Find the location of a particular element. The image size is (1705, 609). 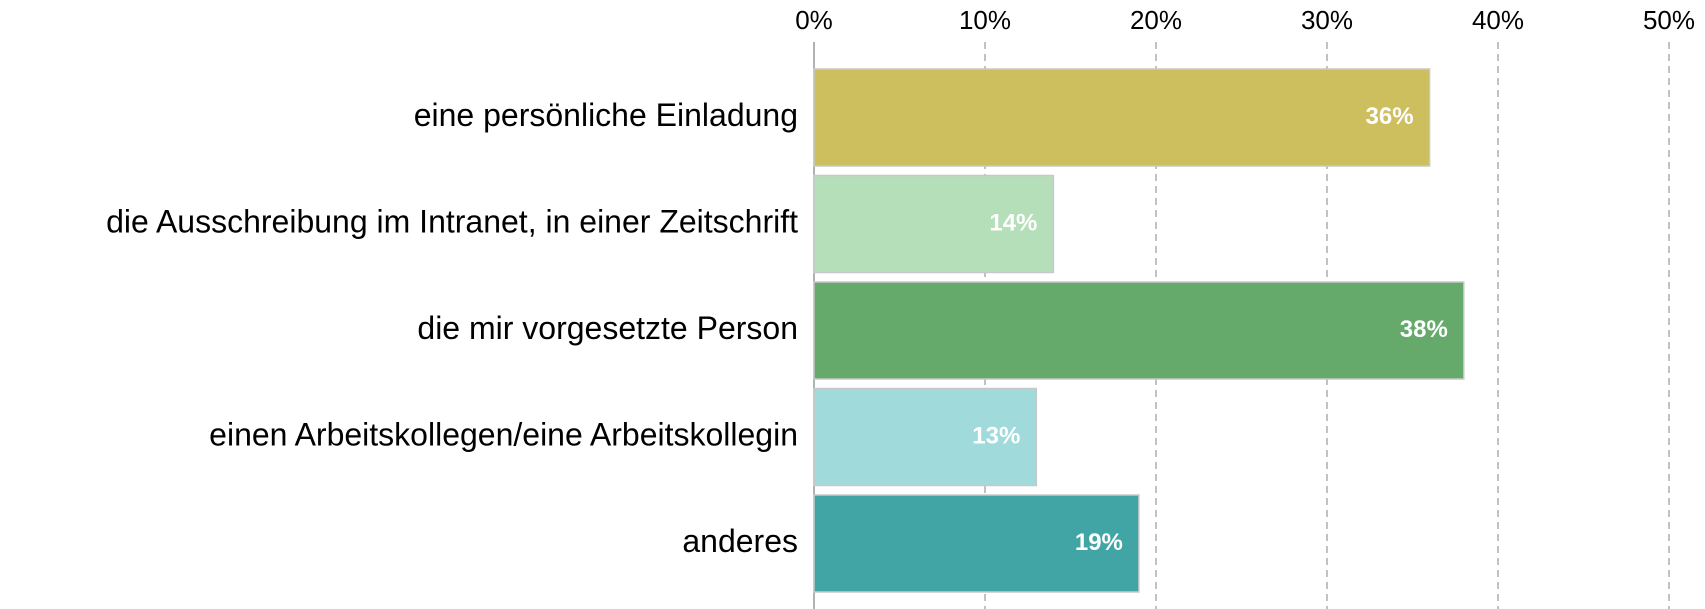

y-tick-label: eine persönliche Einladung is located at coordinates (606, 115).